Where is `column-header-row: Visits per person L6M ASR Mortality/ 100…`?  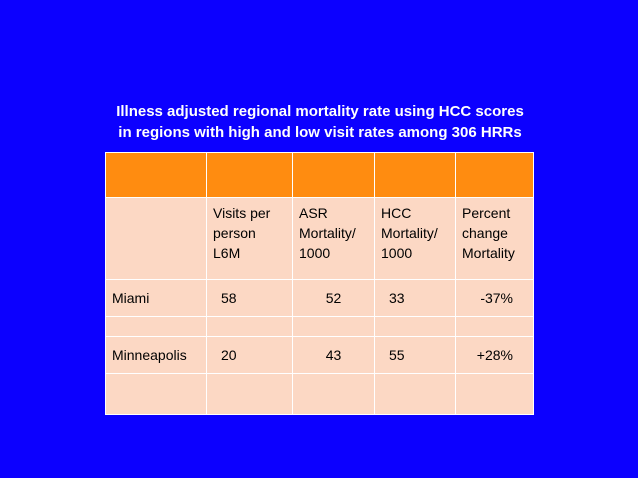
column-header-row: Visits per person L6M ASR Mortality/ 100… is located at coordinates (319, 238).